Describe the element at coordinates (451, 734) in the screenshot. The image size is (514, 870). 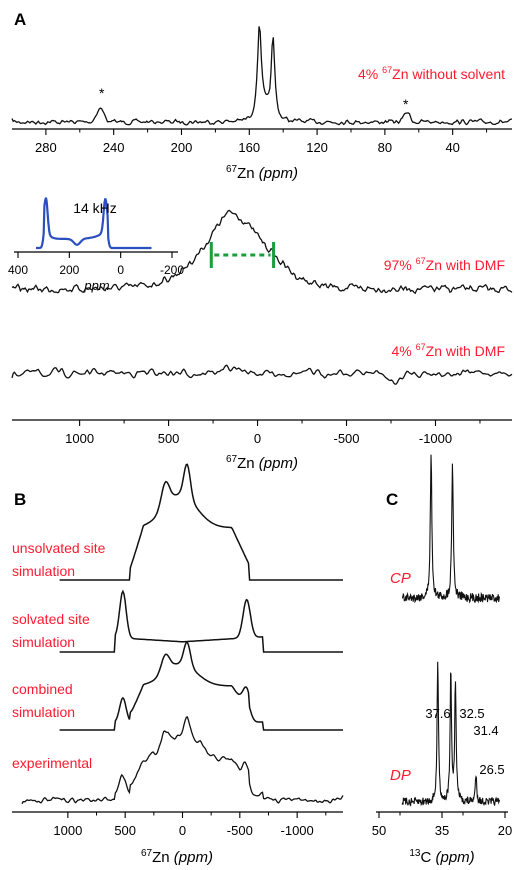
I see `trace-dp` at that location.